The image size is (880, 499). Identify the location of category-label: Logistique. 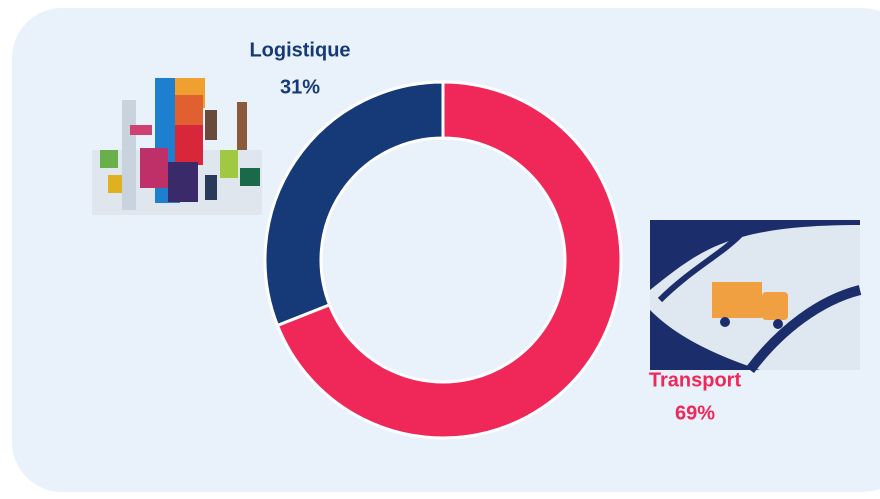
(299, 50).